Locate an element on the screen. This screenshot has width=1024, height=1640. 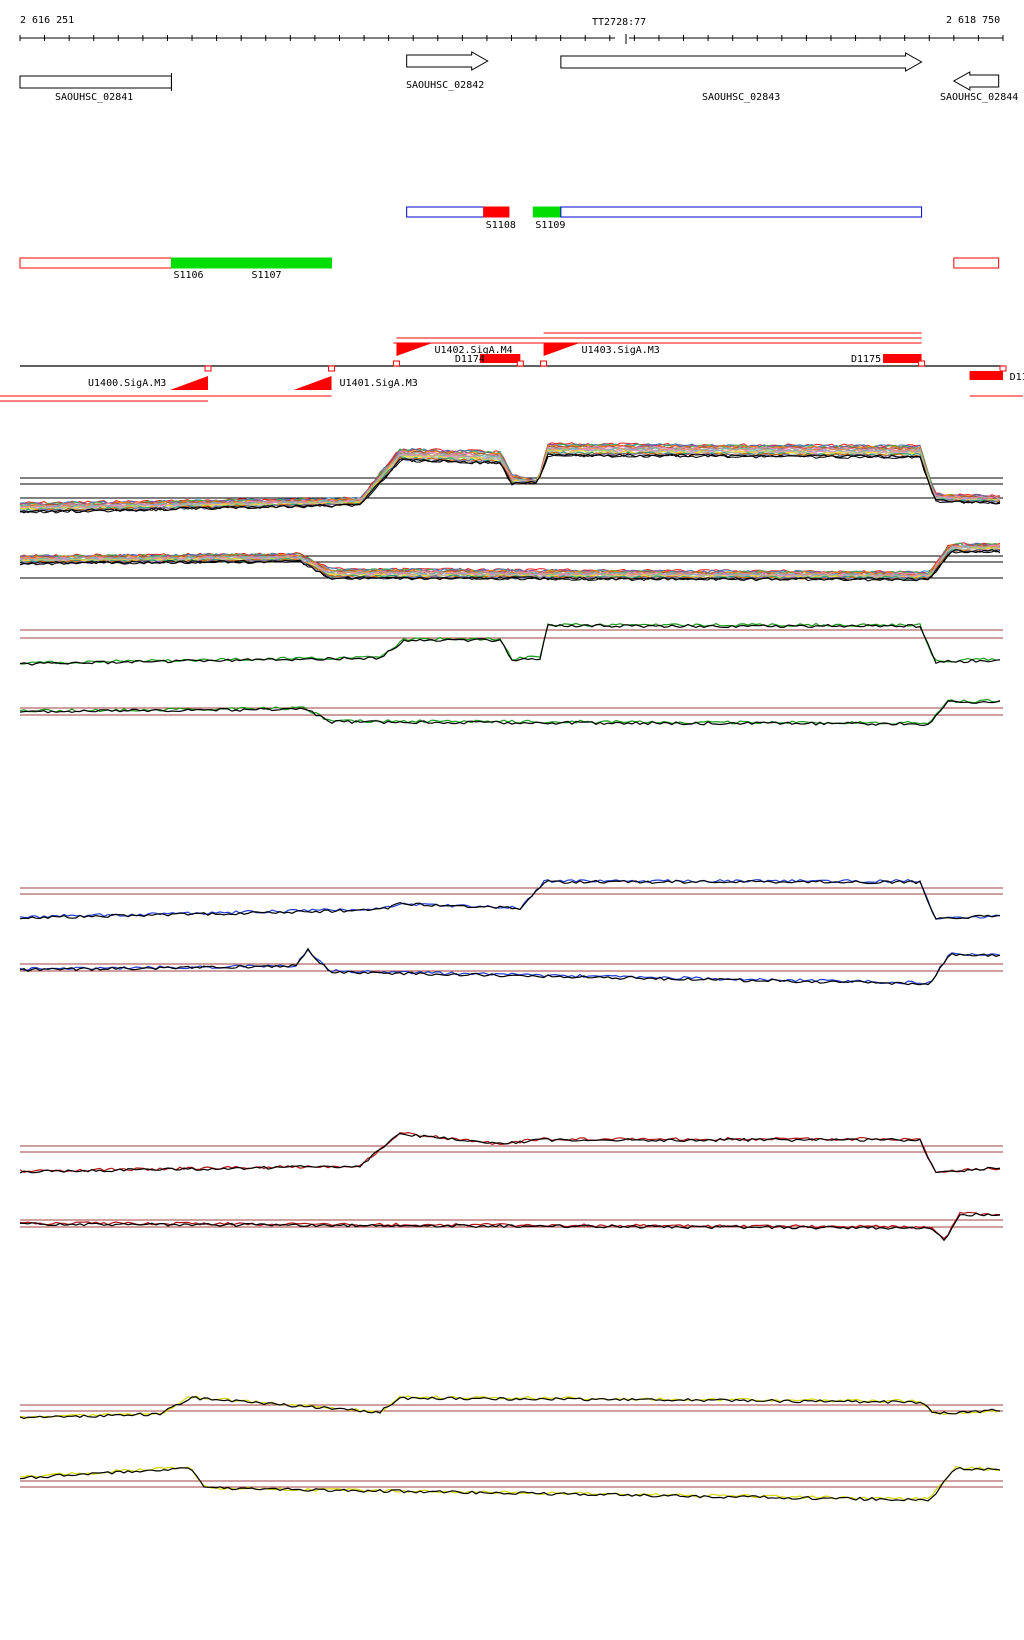
feature-u1402-siga-m4: U1402.SigA.M4 is located at coordinates (452, 355).